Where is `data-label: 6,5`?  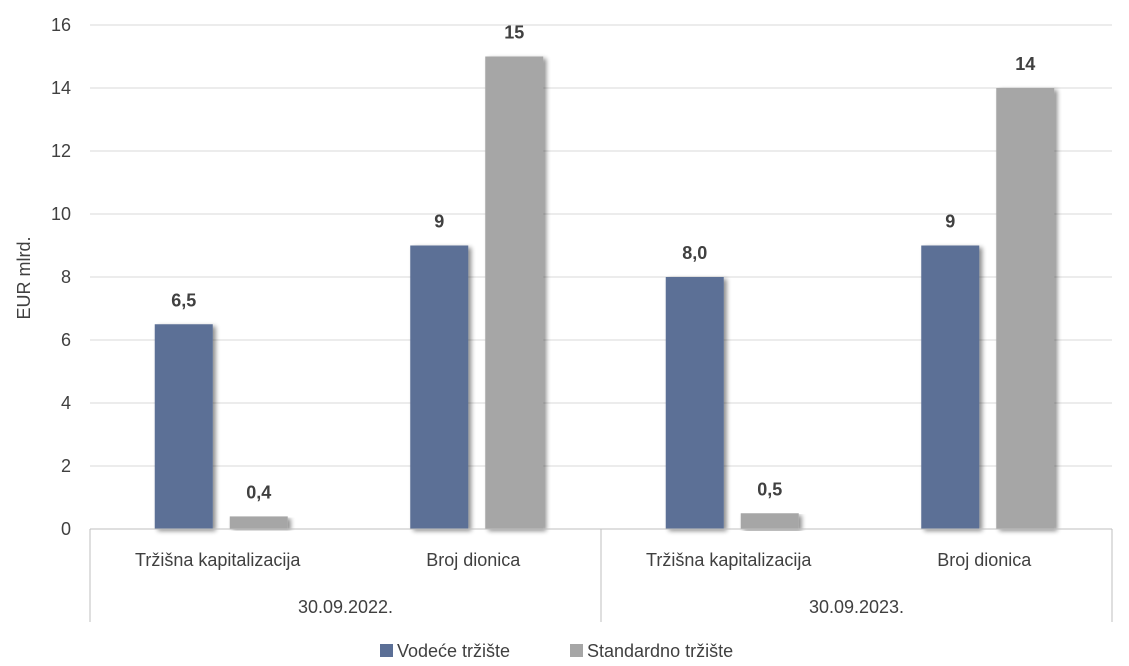 data-label: 6,5 is located at coordinates (183, 300).